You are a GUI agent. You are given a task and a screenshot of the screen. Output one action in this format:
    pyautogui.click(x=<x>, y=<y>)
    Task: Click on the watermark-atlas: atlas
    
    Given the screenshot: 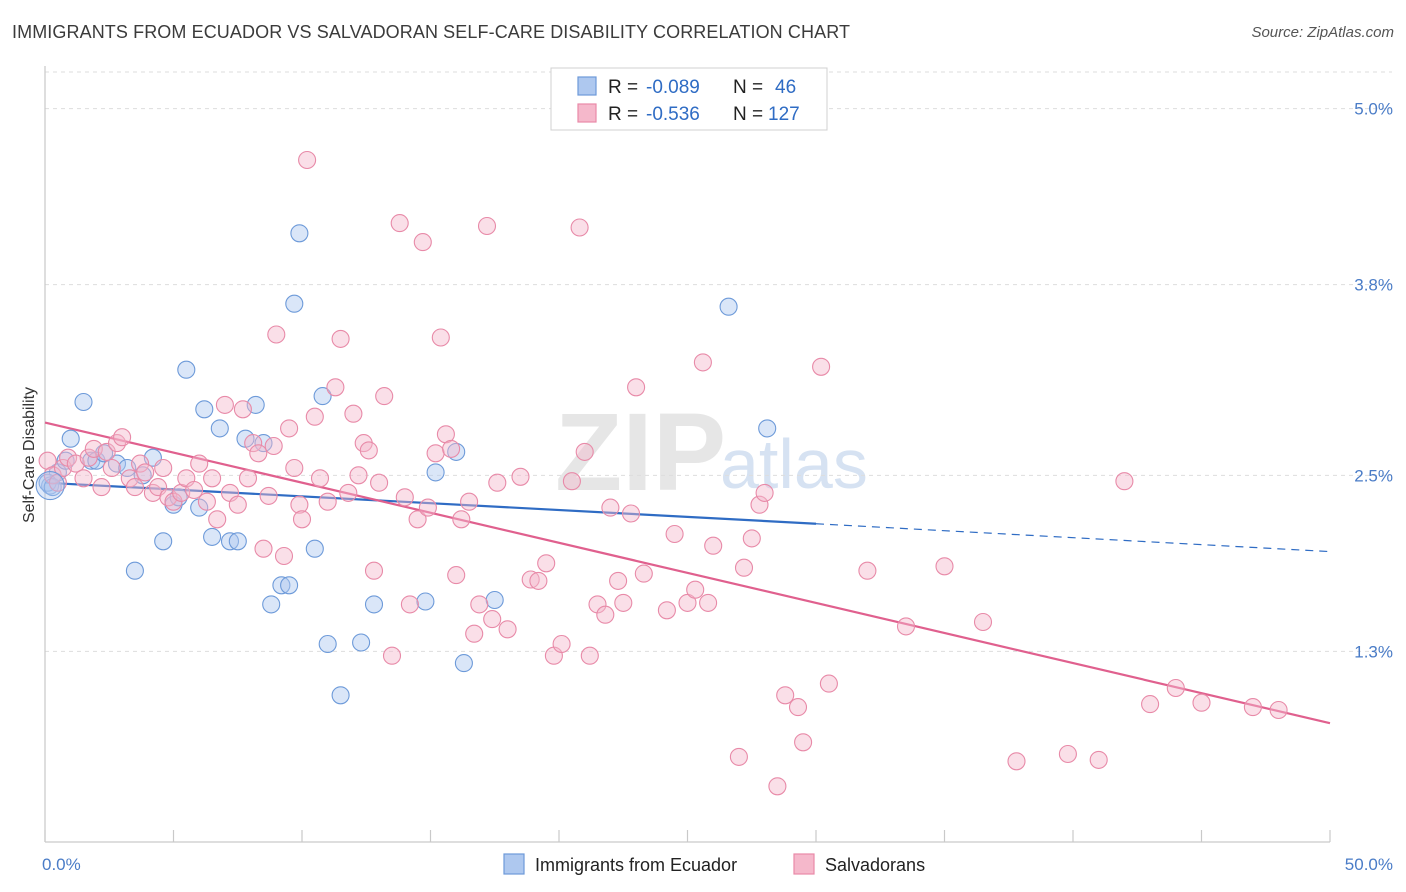 What is the action you would take?
    pyautogui.click(x=794, y=464)
    